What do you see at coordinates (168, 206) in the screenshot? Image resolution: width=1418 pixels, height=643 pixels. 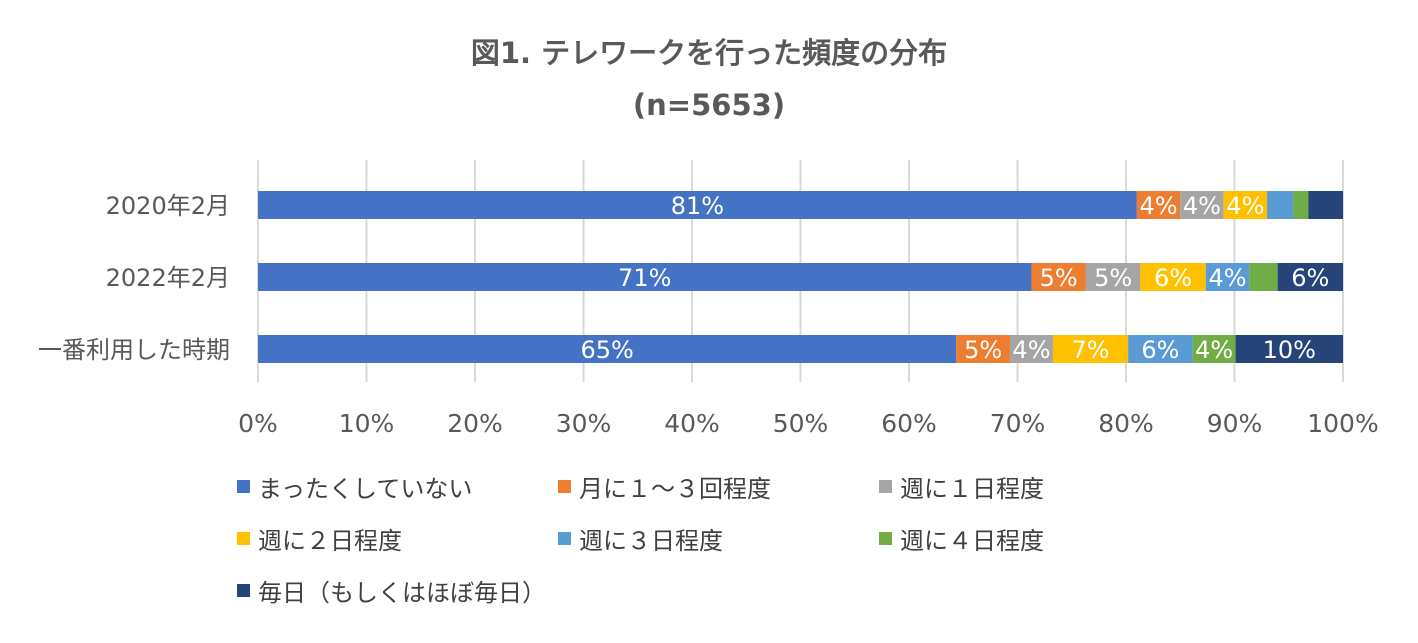 I see `category-label: 2020年2月` at bounding box center [168, 206].